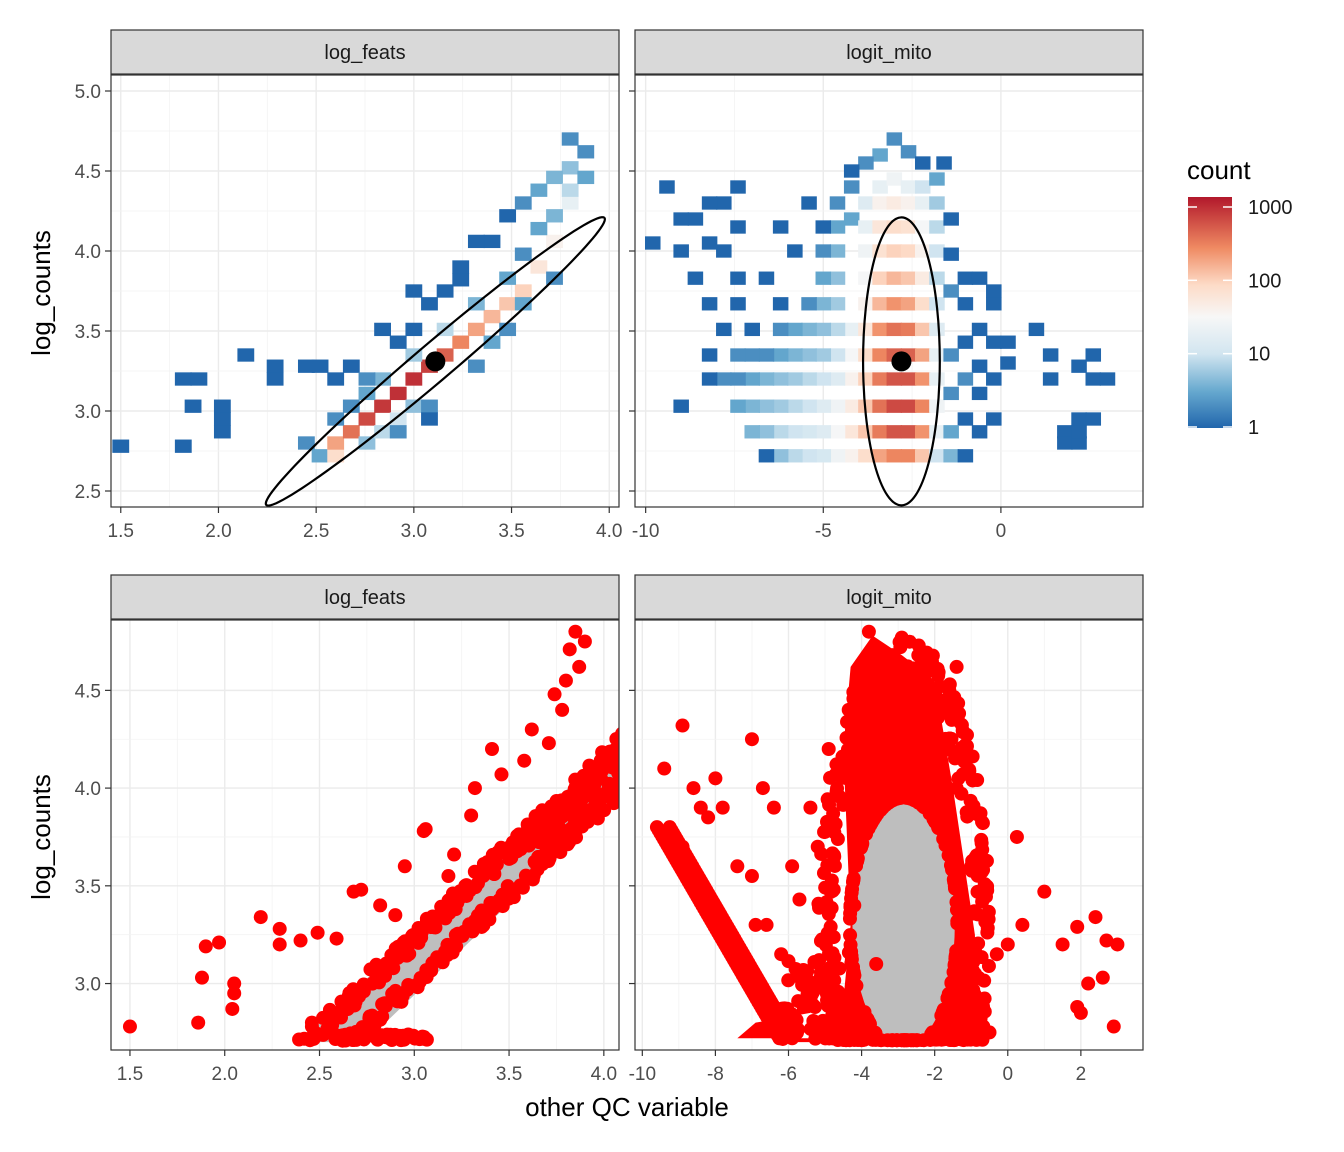 The width and height of the screenshot is (1344, 1152). Describe the element at coordinates (93, 838) in the screenshot. I see `y-axis: 3.0 3.5 4.0 4.5` at that location.